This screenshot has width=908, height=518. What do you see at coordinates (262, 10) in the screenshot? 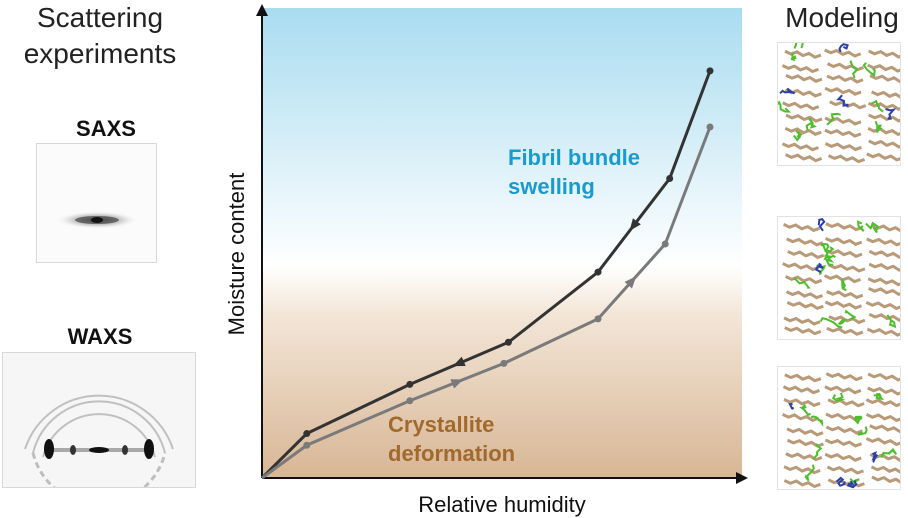
I see `y-axis-arrow-icon` at bounding box center [262, 10].